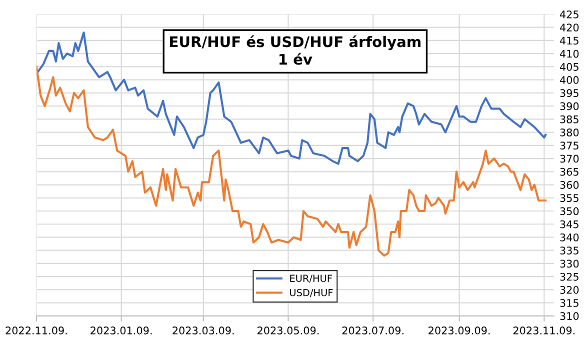 The width and height of the screenshot is (588, 339). What do you see at coordinates (288, 330) in the screenshot?
I see `x-tick-label: 2023.05.09.` at bounding box center [288, 330].